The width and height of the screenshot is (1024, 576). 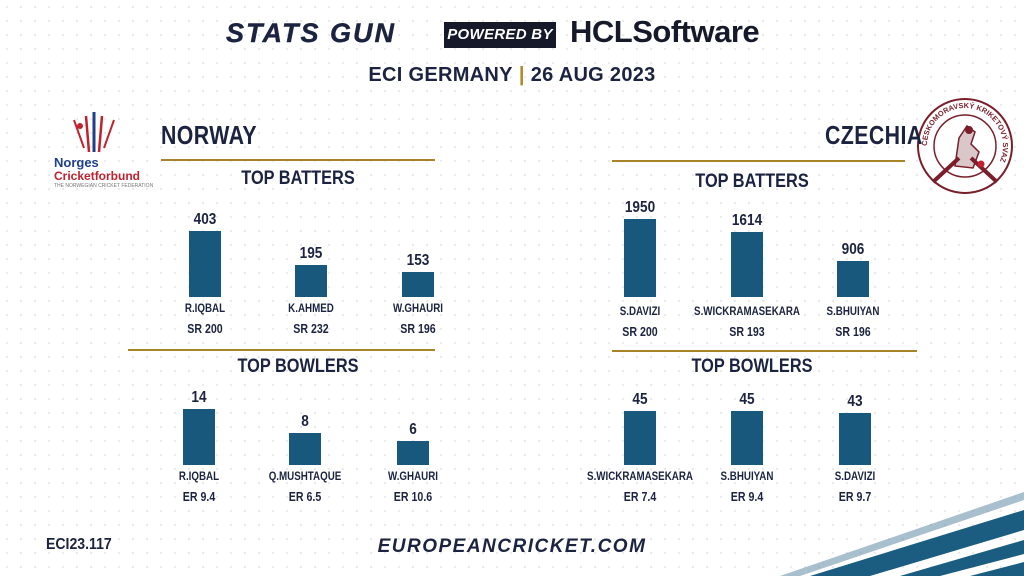 I want to click on czechia-title-rule, so click(x=758, y=161).